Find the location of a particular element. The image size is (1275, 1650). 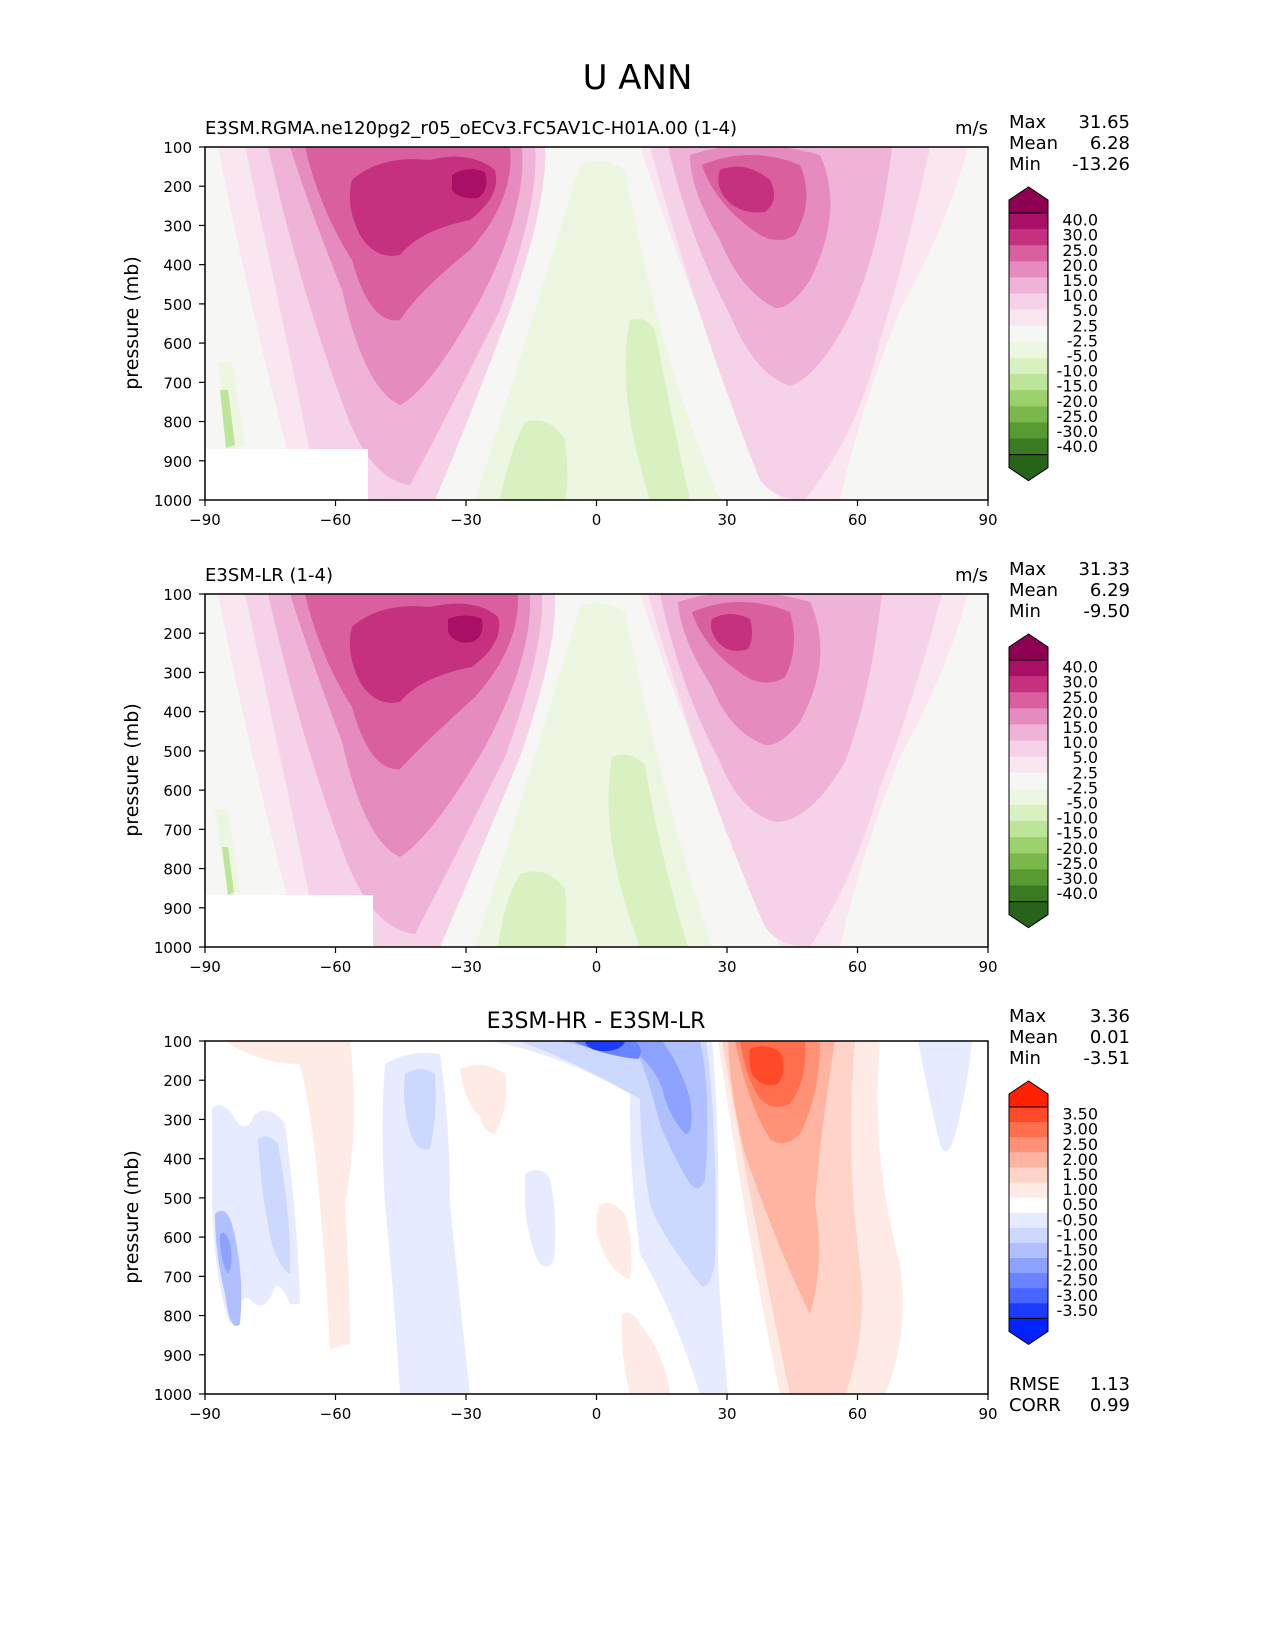

x-tick-label: 30 is located at coordinates (726, 967).